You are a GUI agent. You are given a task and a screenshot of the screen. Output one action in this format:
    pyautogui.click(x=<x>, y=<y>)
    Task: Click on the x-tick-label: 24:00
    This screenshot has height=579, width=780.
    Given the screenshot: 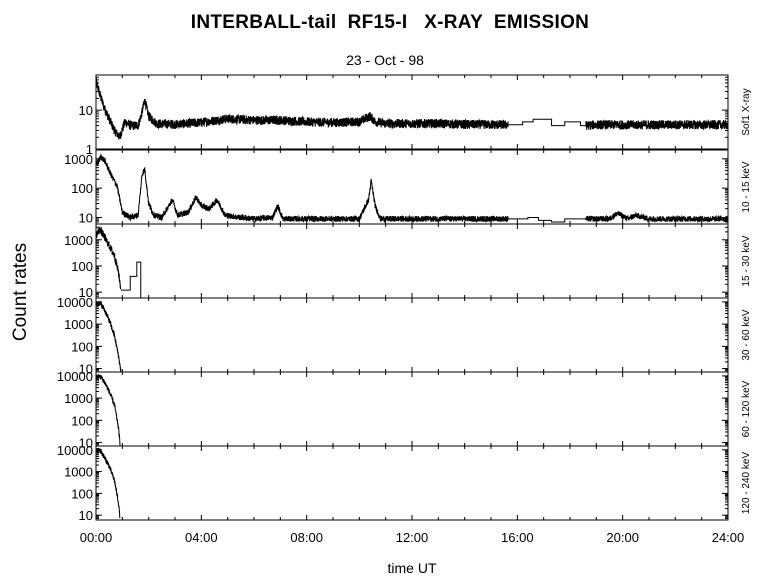 What is the action you would take?
    pyautogui.click(x=728, y=537)
    